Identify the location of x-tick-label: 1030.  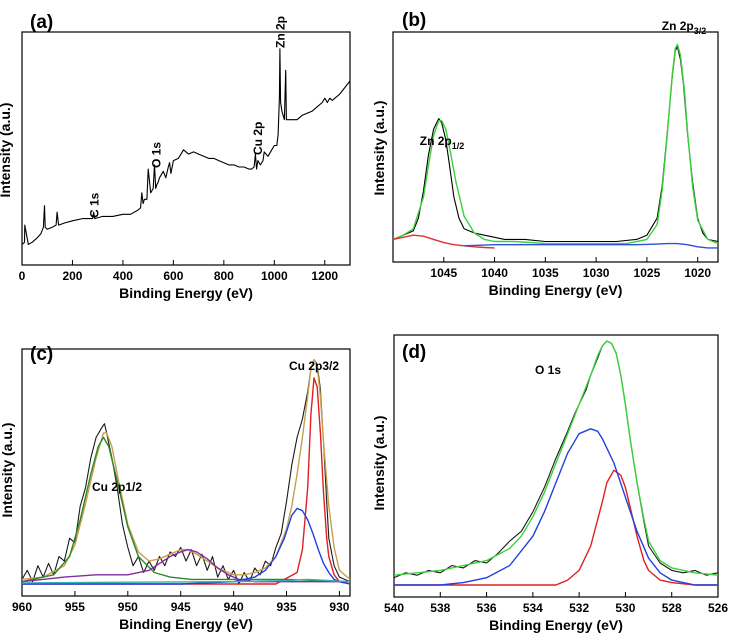
(596, 273).